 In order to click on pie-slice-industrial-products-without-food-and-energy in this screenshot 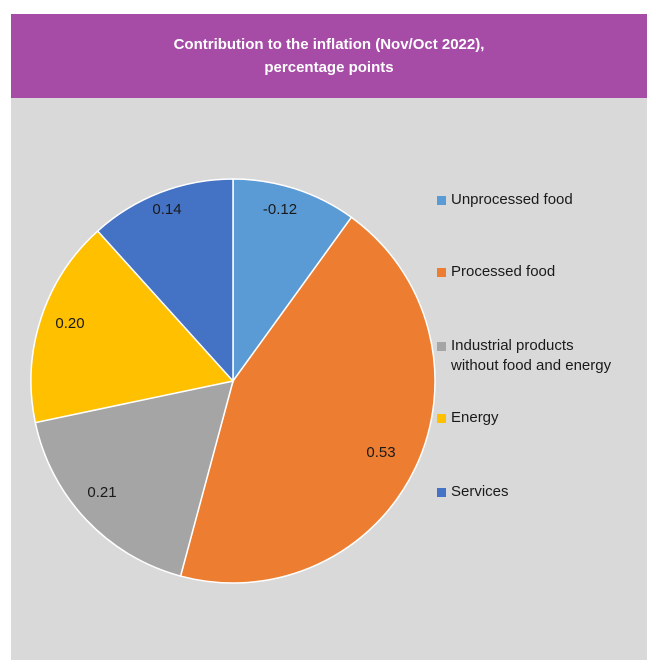, I will do `click(134, 478)`.